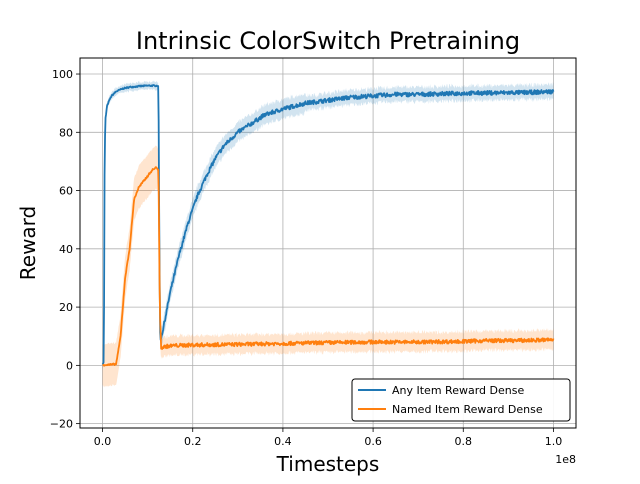 The image size is (640, 484). I want to click on x-tick-label: 0.6, so click(373, 441).